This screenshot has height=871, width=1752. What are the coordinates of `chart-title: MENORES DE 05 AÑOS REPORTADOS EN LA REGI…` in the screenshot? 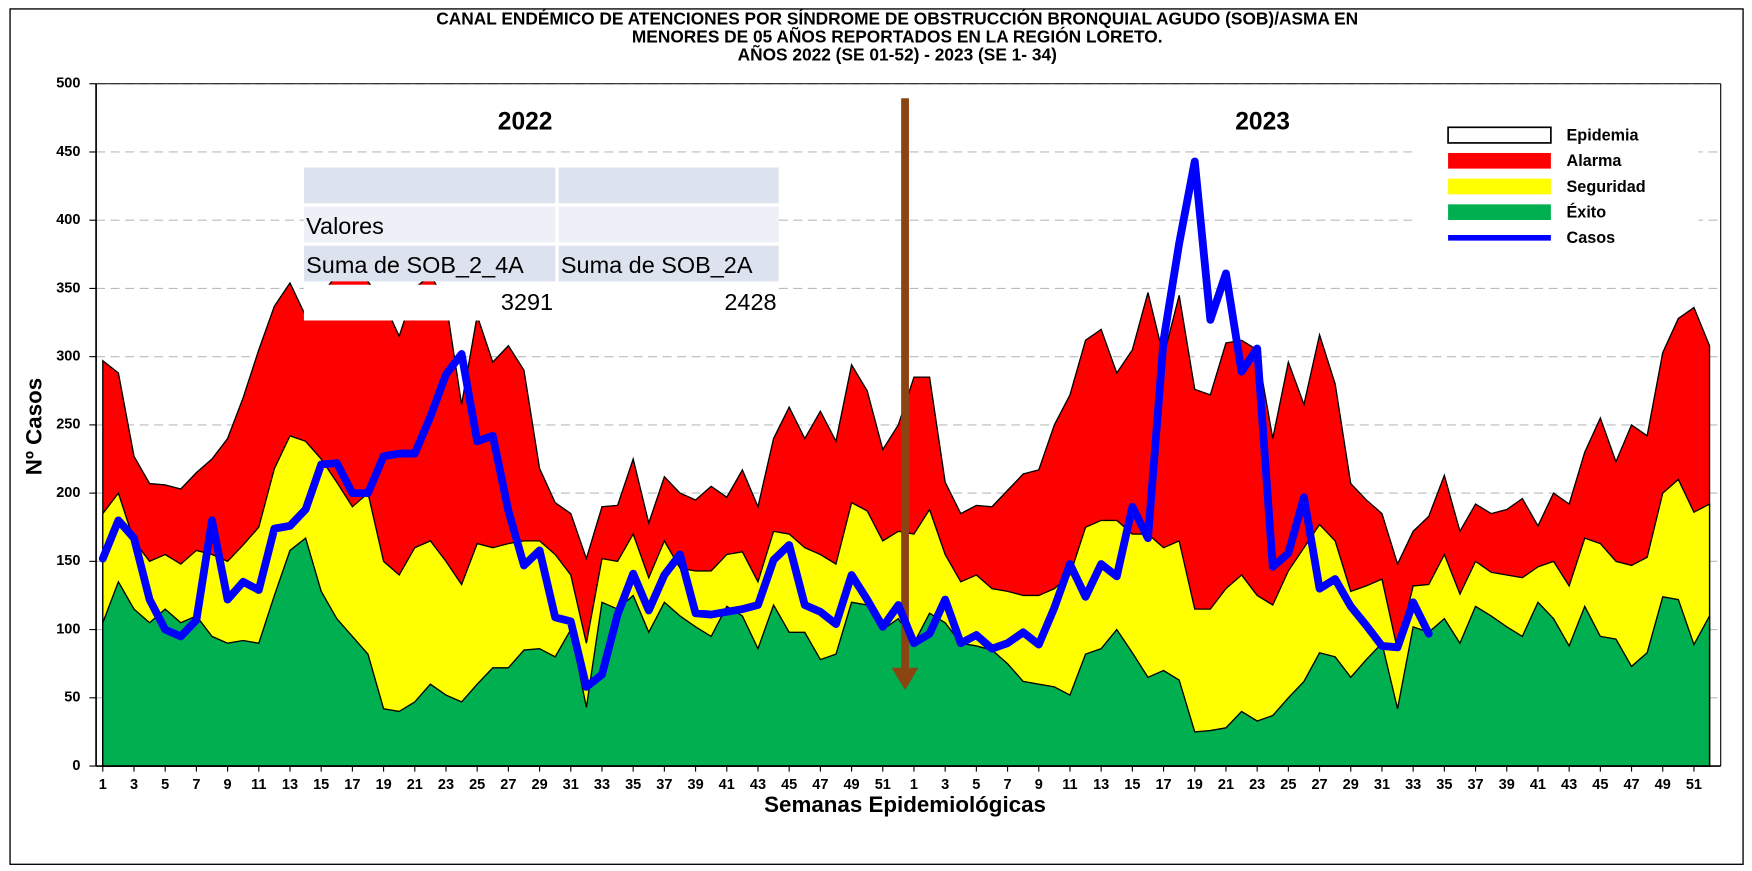 It's located at (897, 37).